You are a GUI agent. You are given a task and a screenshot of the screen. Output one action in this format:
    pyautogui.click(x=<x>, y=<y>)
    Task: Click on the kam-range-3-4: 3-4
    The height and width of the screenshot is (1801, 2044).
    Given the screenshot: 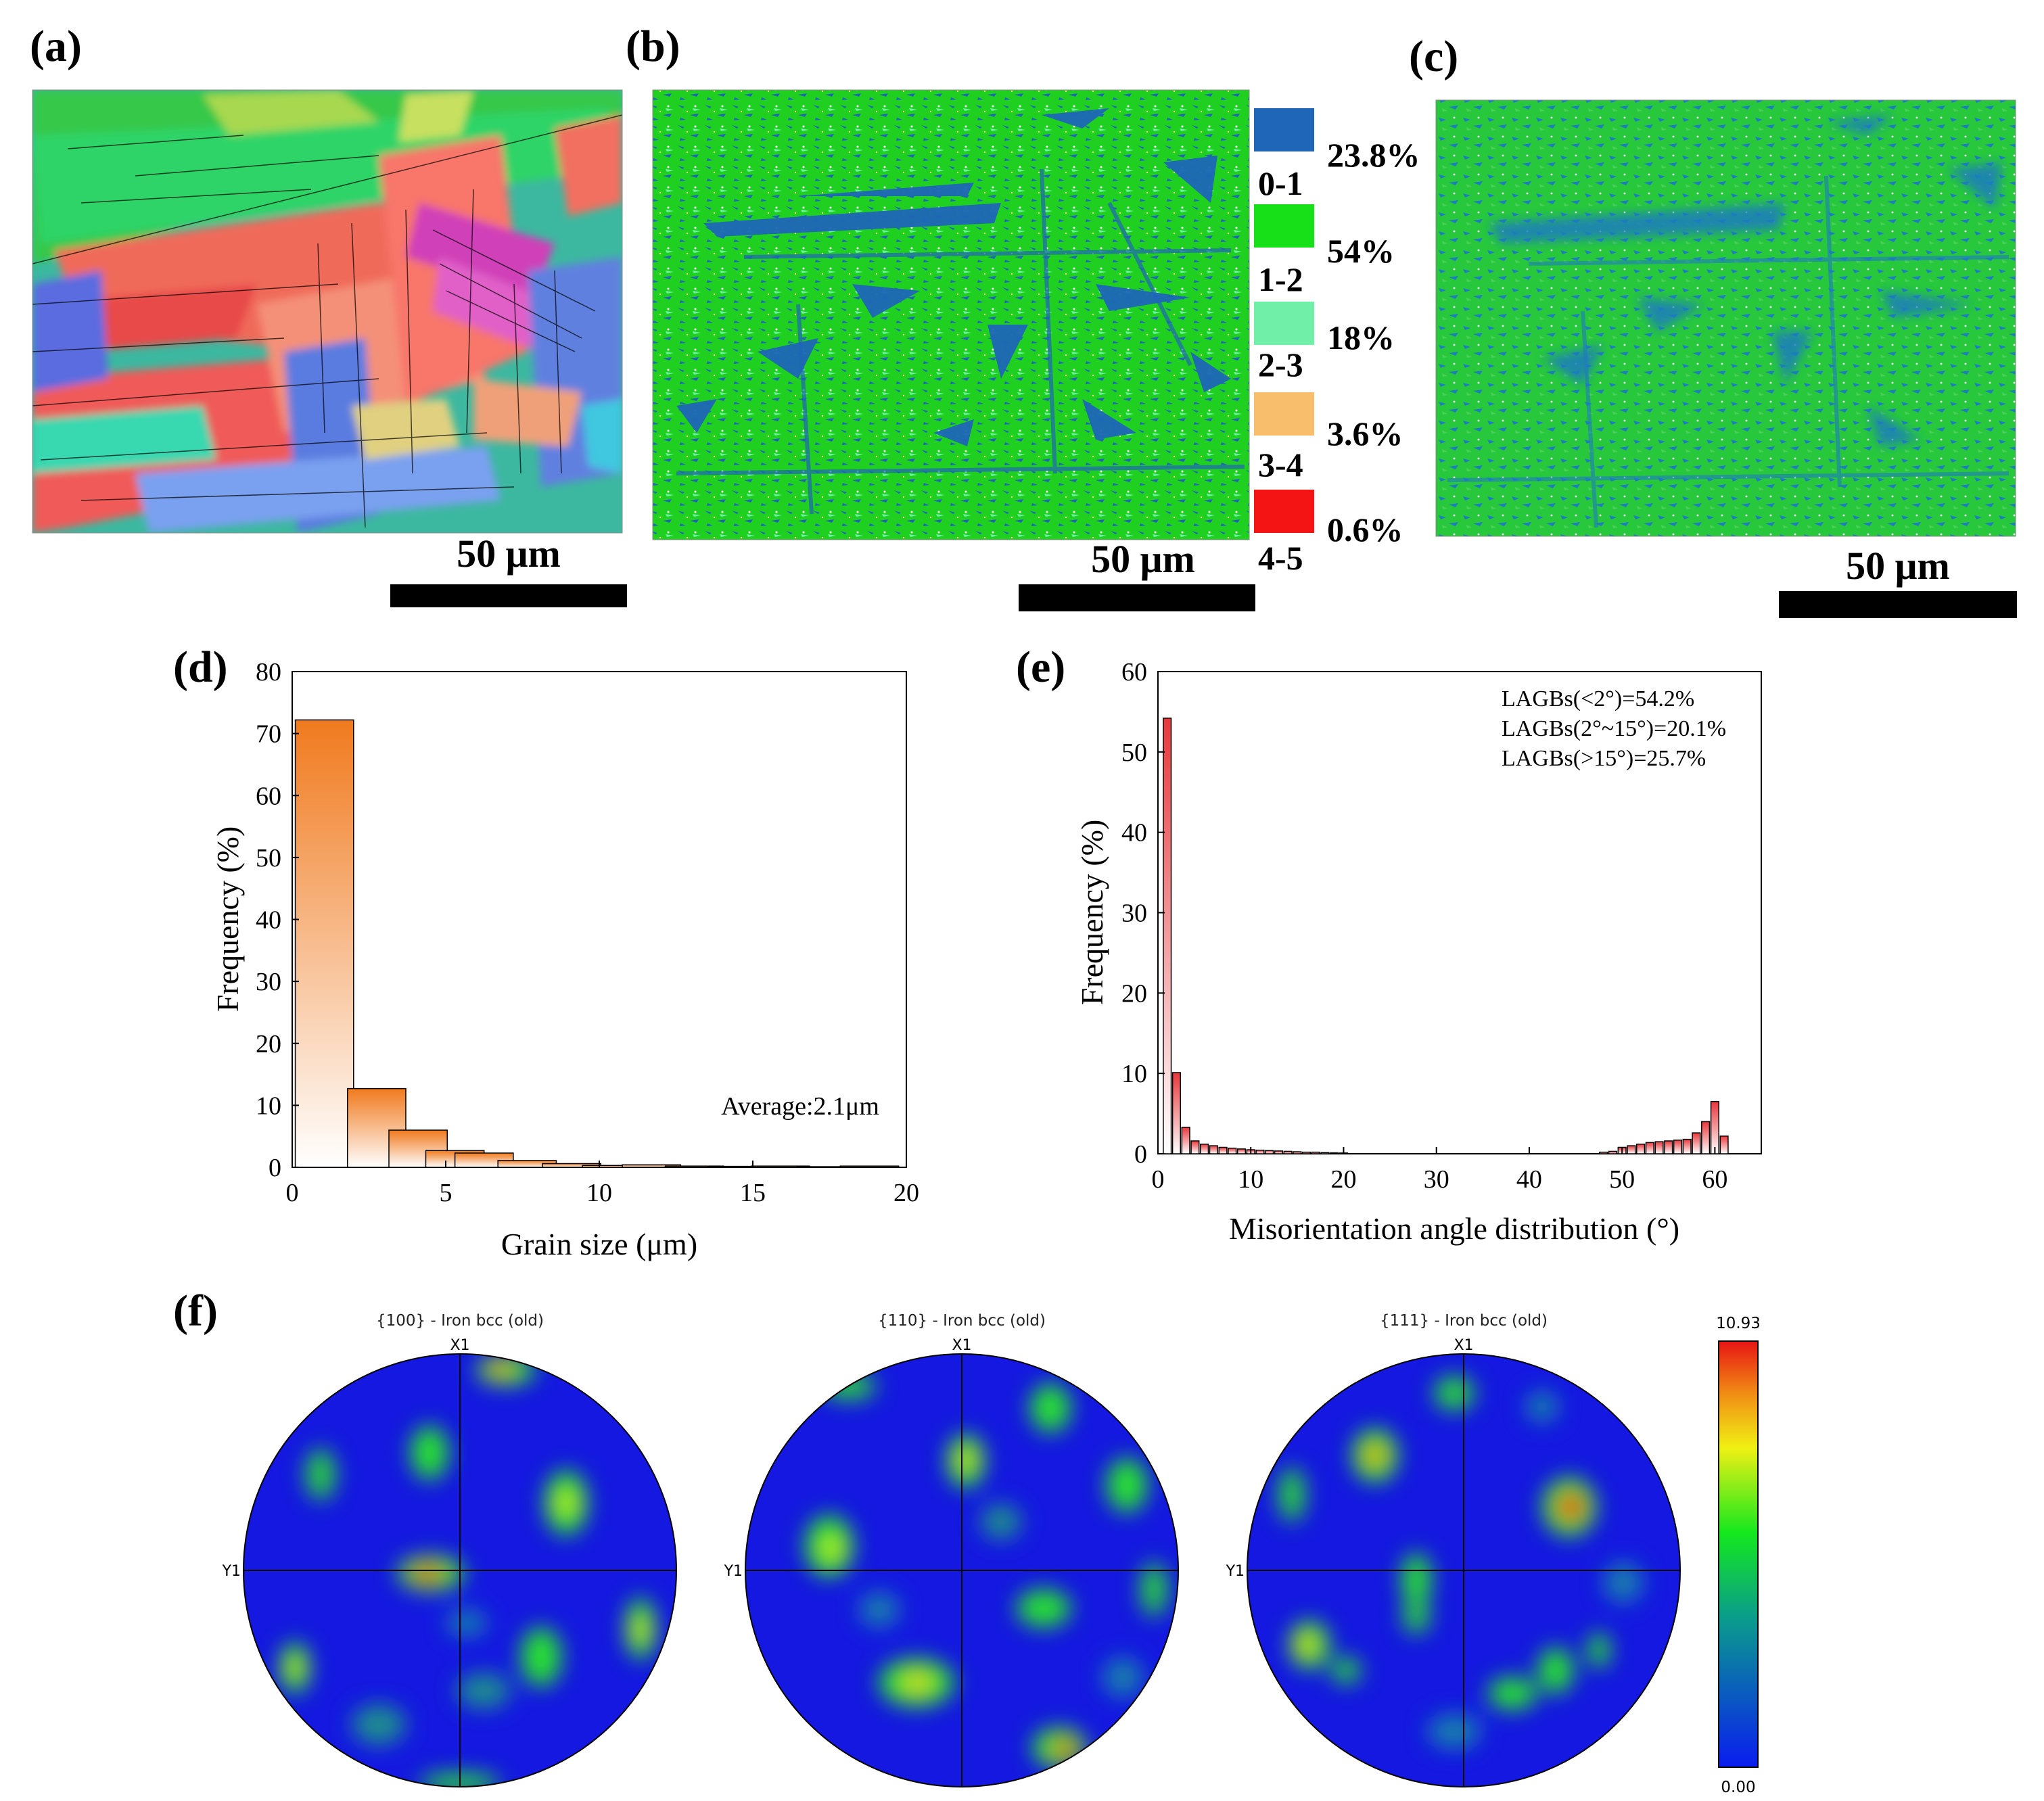 What is the action you would take?
    pyautogui.click(x=1280, y=465)
    